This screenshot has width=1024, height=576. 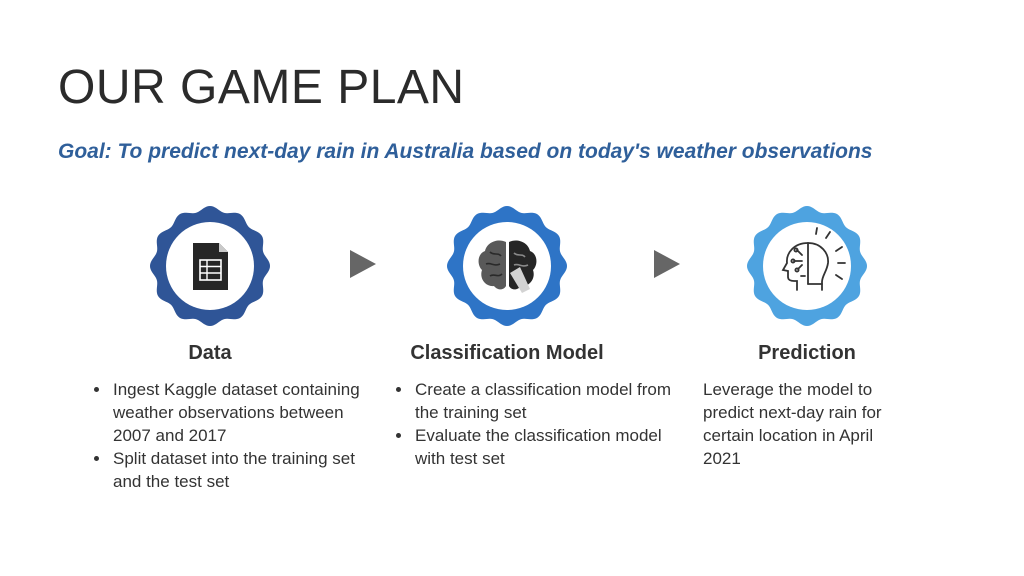 I want to click on classification-badge, so click(x=507, y=266).